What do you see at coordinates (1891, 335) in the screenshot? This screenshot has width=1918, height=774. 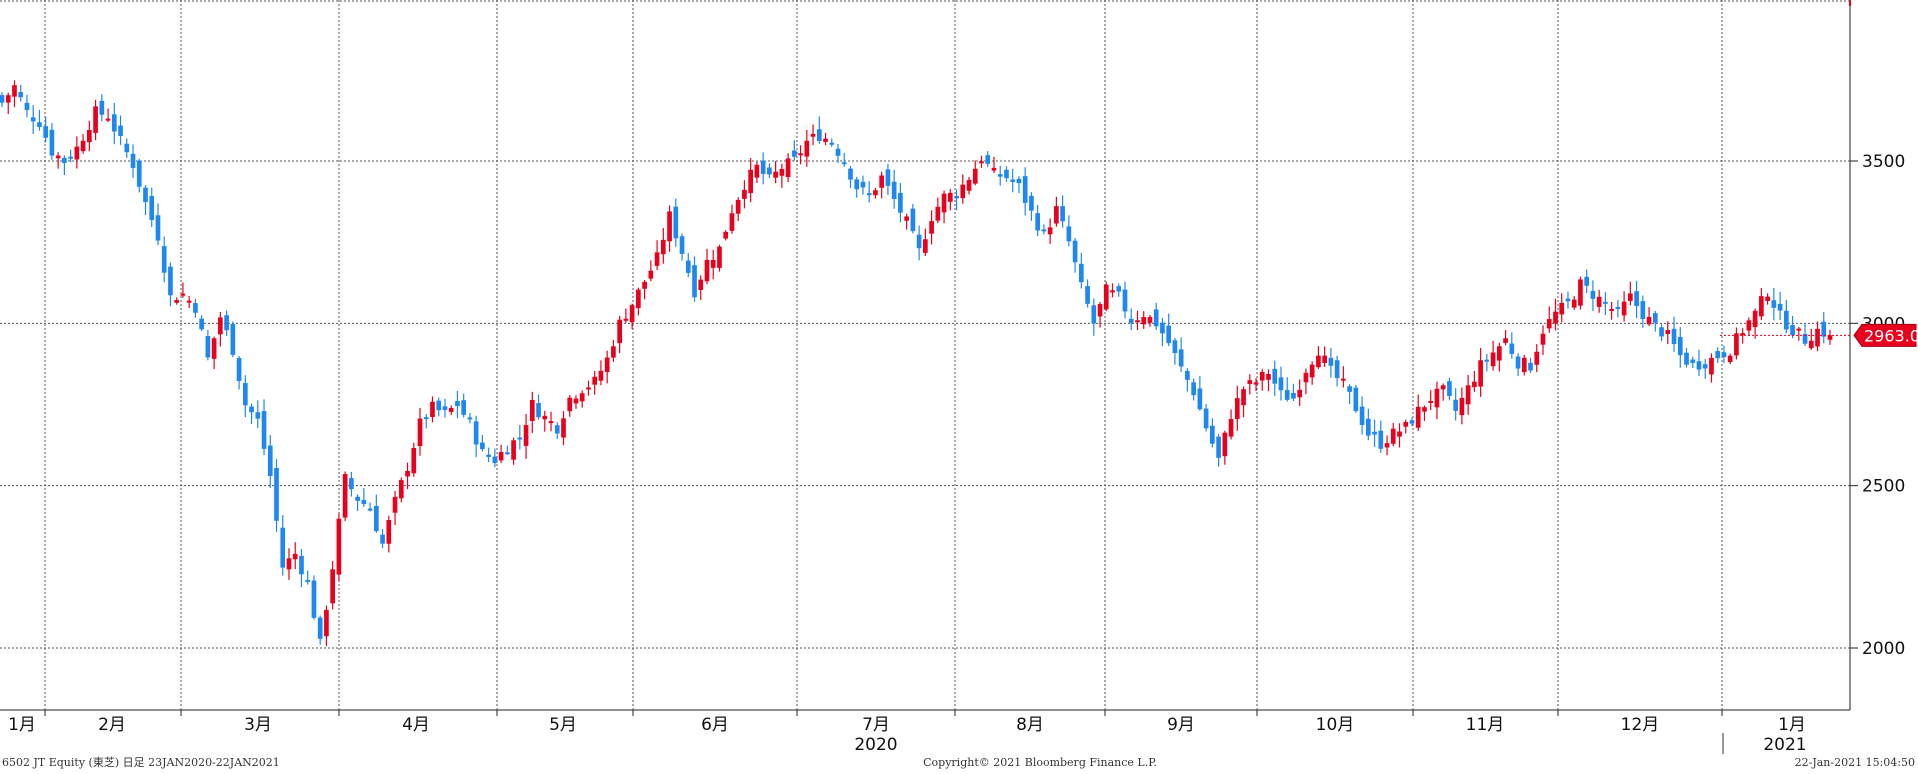 I see `last-price-value: 2963.0` at bounding box center [1891, 335].